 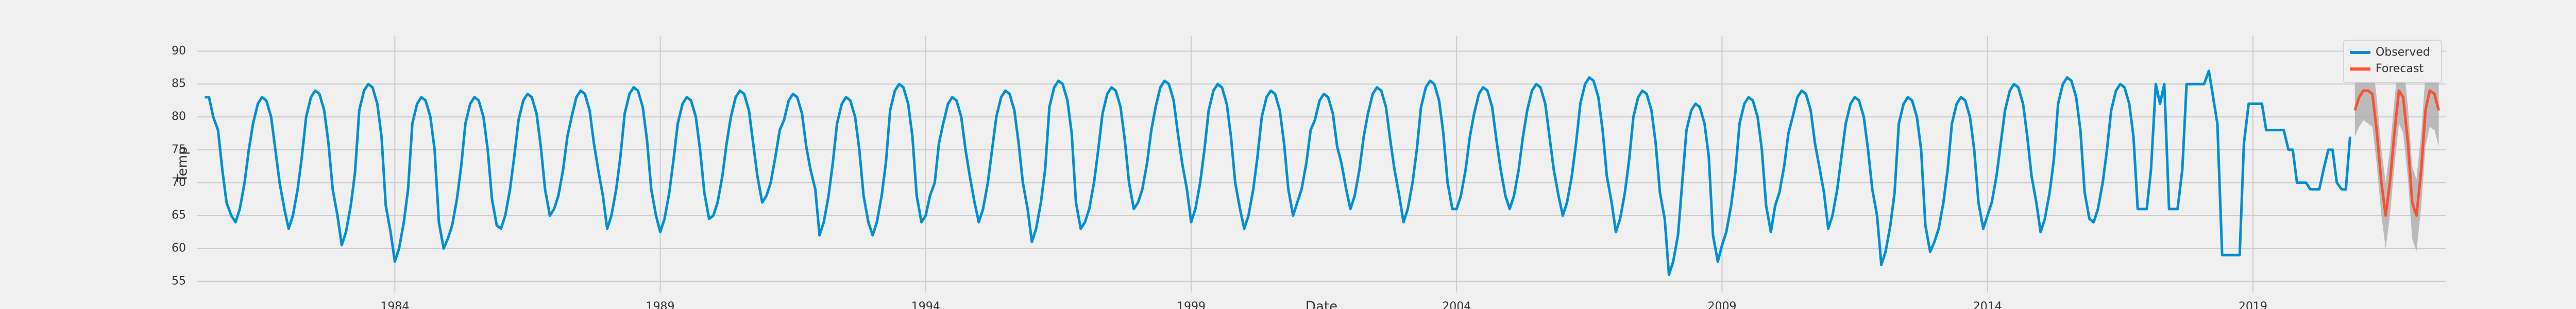 What do you see at coordinates (1191, 304) in the screenshot?
I see `x-tick-label: 1999` at bounding box center [1191, 304].